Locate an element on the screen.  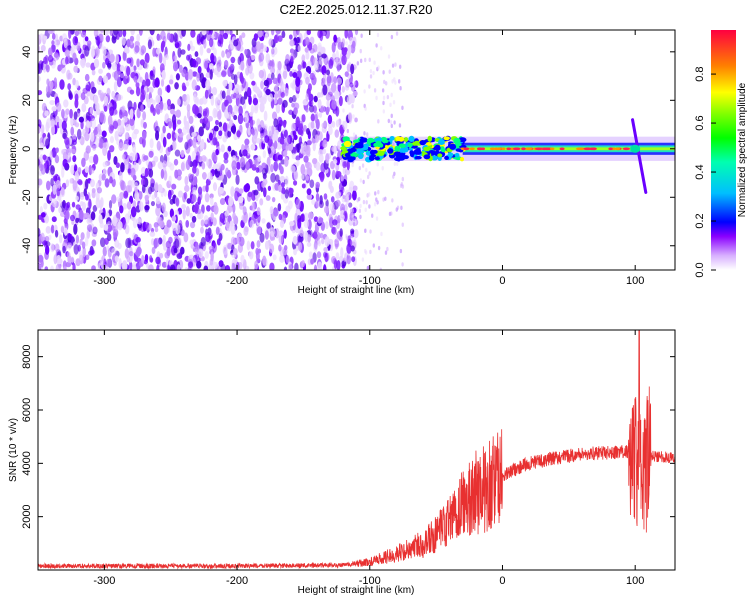
snr-y-label: SNR (10 * v/v) is located at coordinates (13, 450).